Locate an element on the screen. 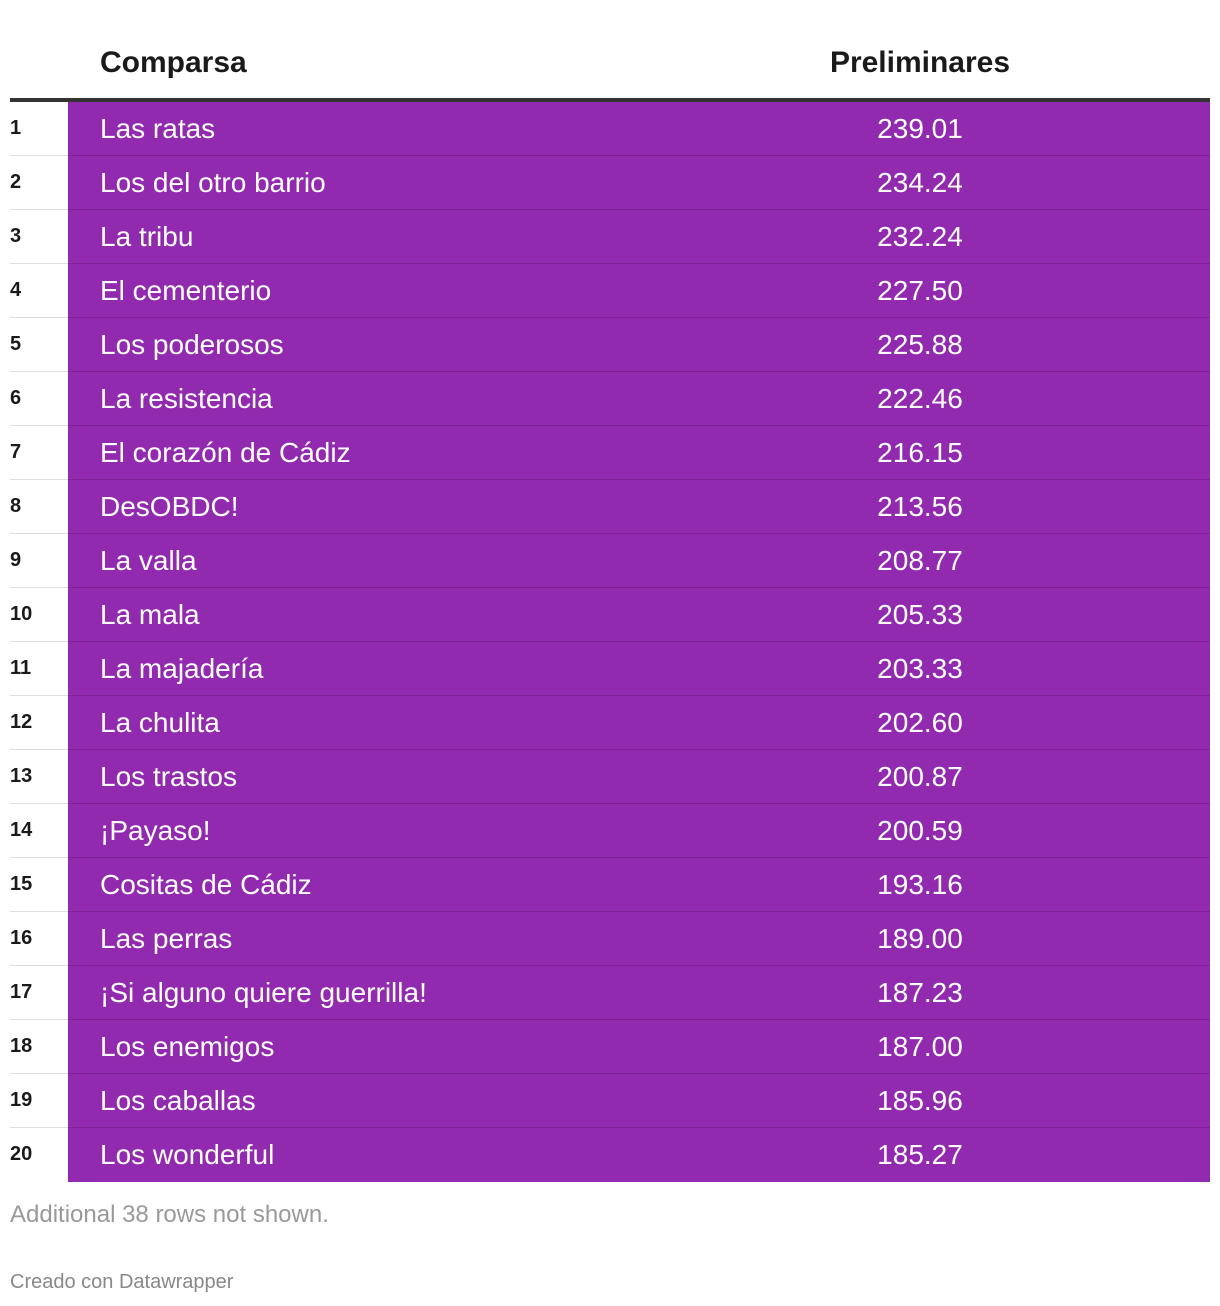 This screenshot has width=1220, height=1306. table-row: 11 La majadería 203.33 is located at coordinates (610, 669).